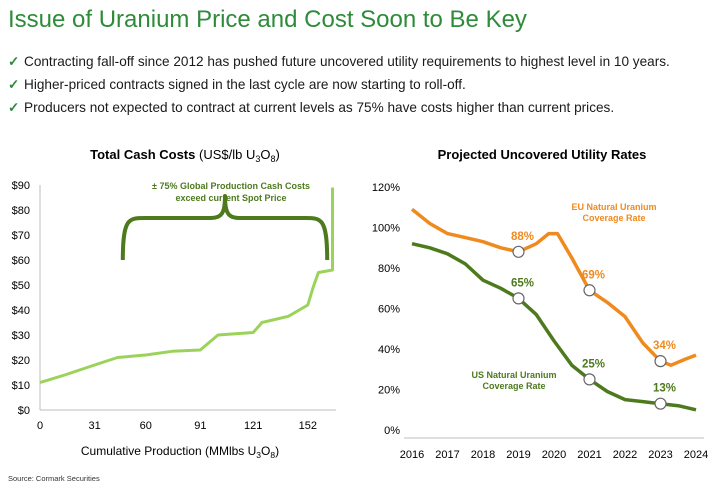 This screenshot has height=488, width=725. What do you see at coordinates (386, 188) in the screenshot?
I see `y-tick-label: 120%` at bounding box center [386, 188].